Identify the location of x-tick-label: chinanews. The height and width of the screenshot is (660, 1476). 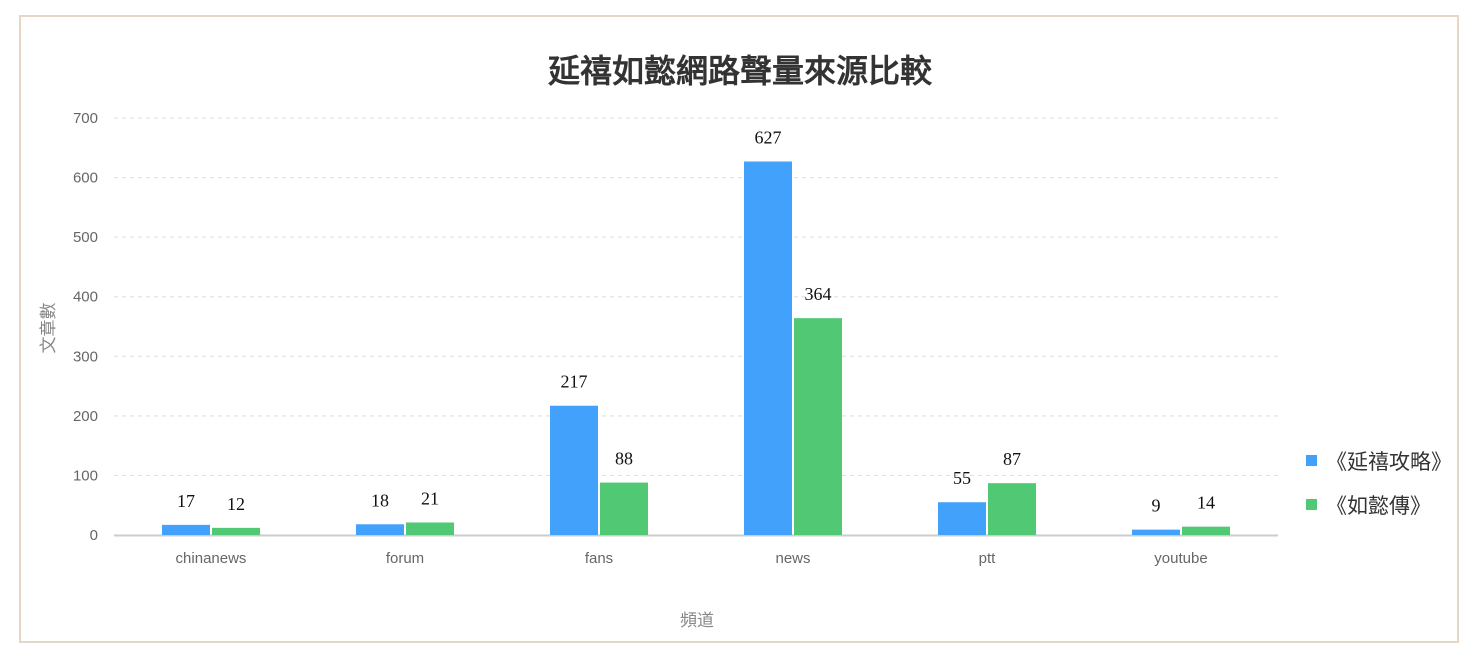
(211, 558).